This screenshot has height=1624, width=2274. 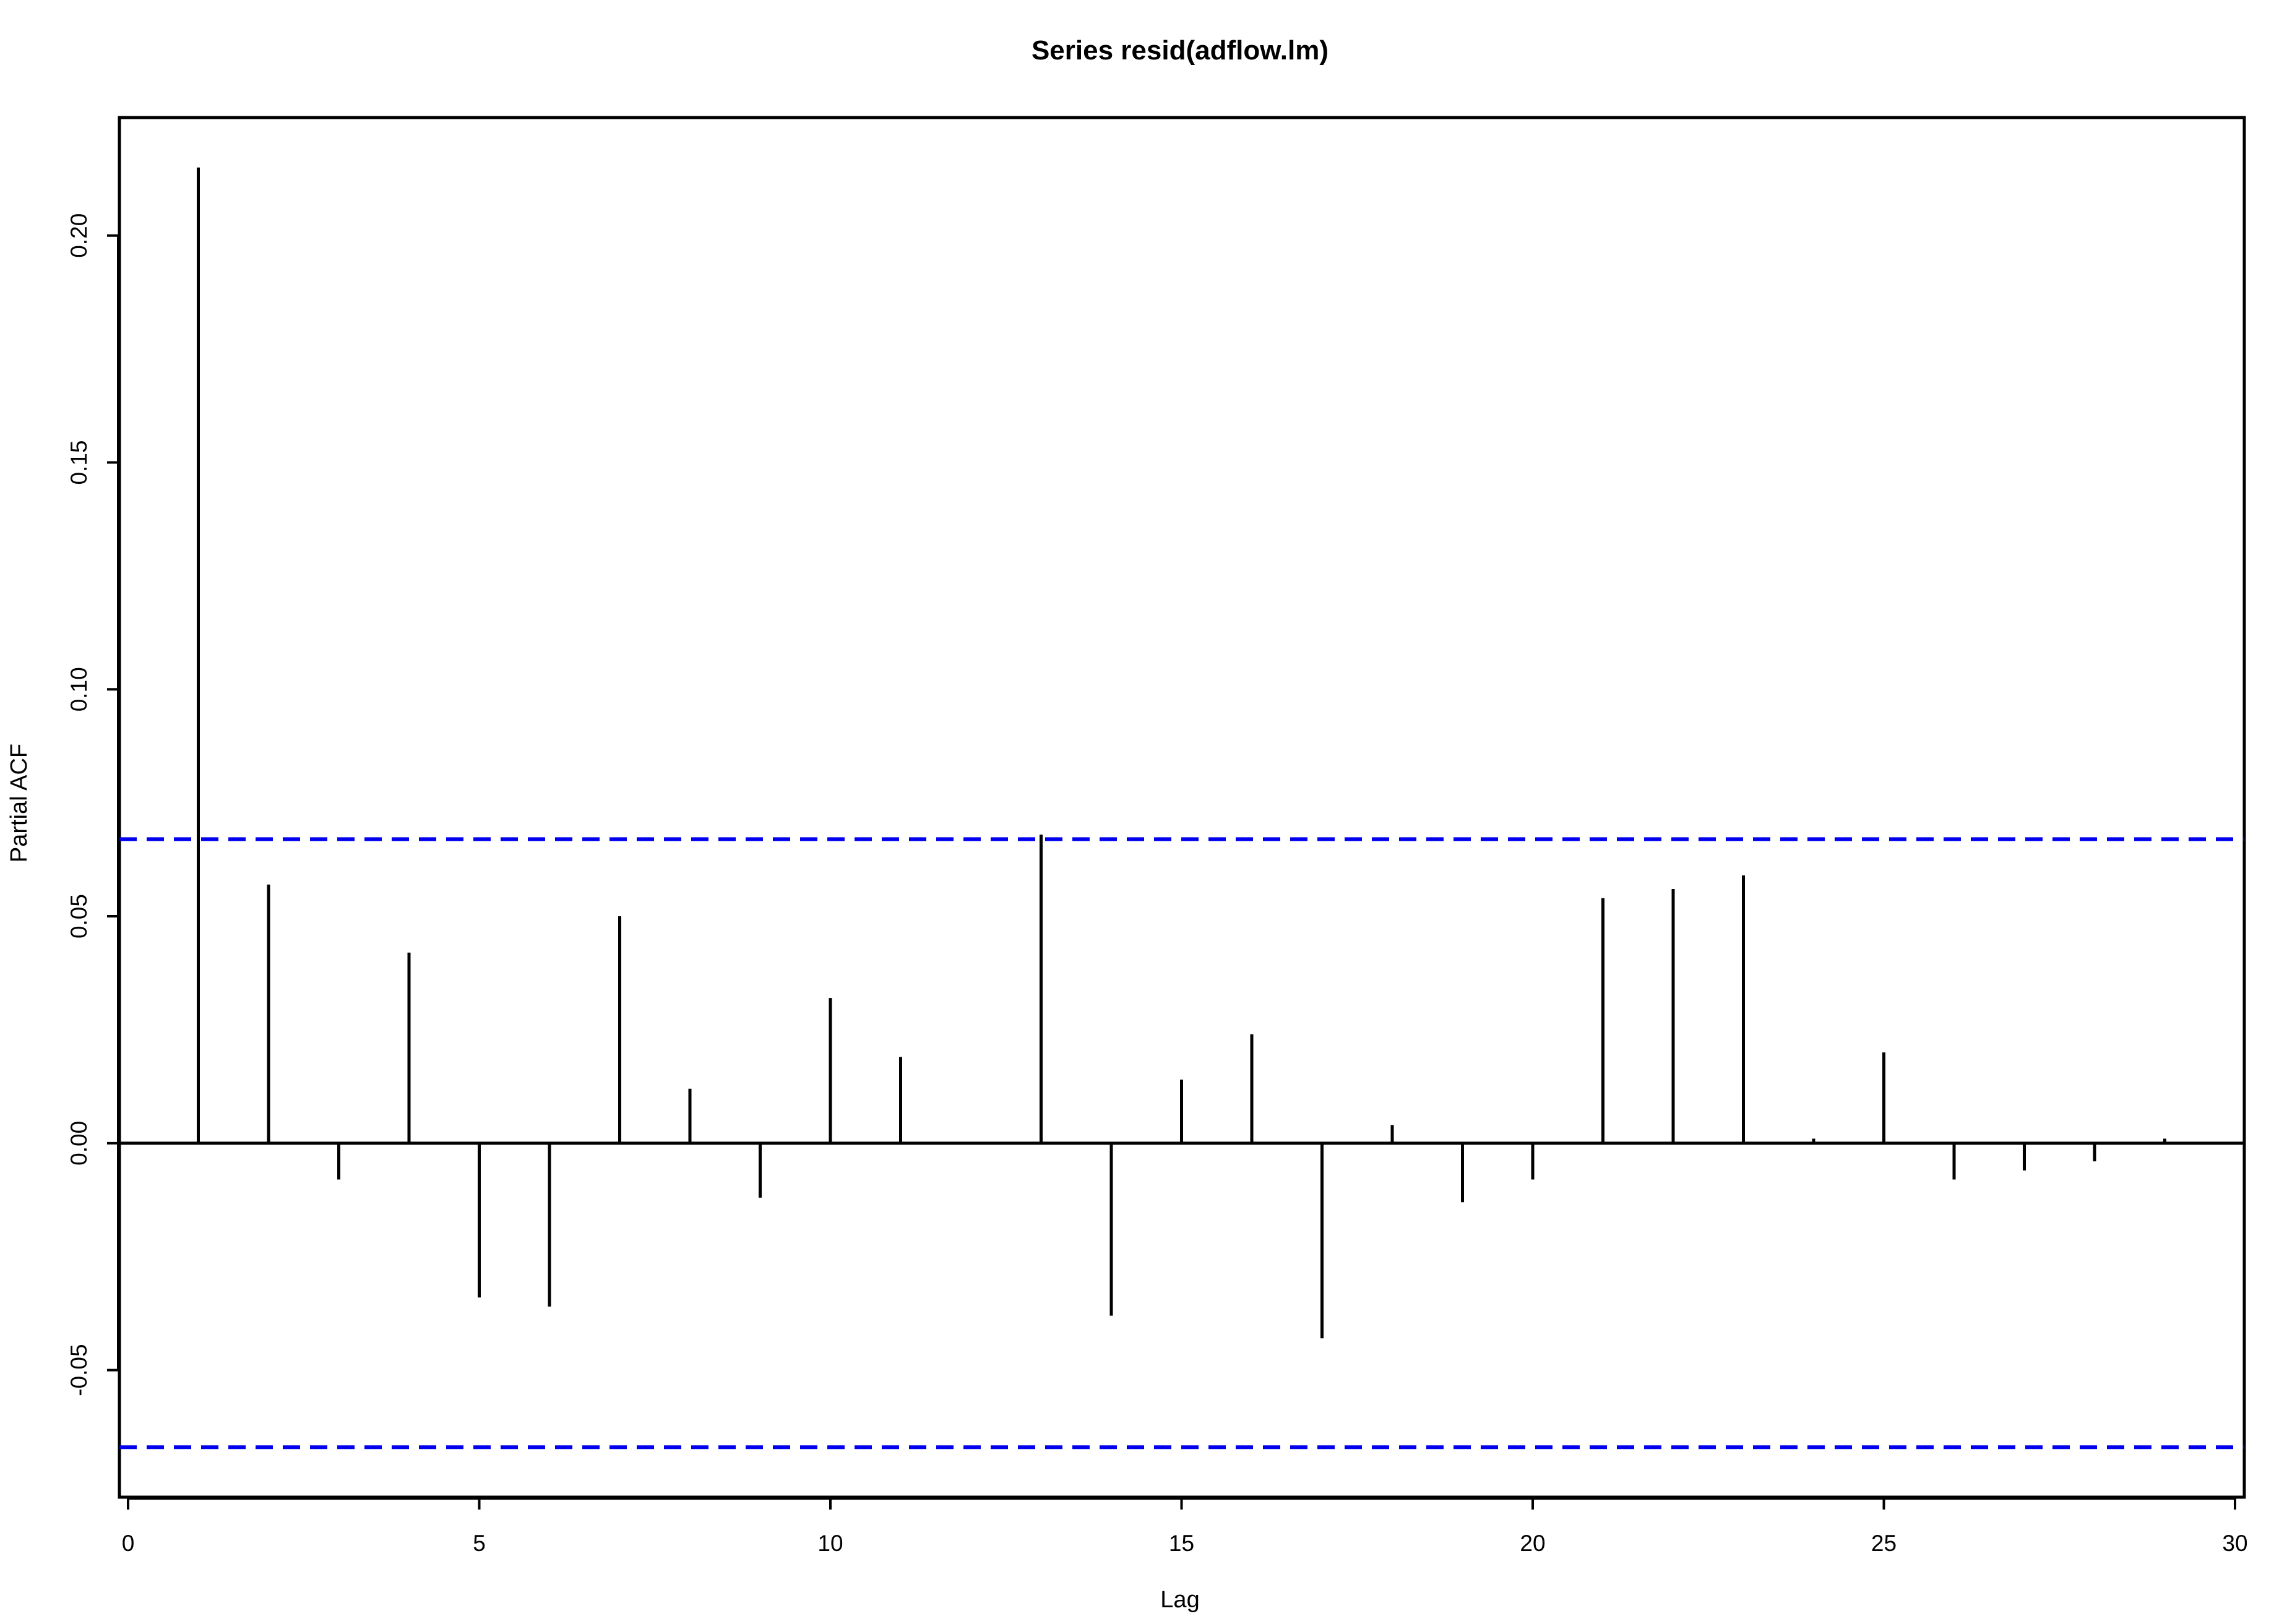 I want to click on y-tick-label: 0.20, so click(x=79, y=236).